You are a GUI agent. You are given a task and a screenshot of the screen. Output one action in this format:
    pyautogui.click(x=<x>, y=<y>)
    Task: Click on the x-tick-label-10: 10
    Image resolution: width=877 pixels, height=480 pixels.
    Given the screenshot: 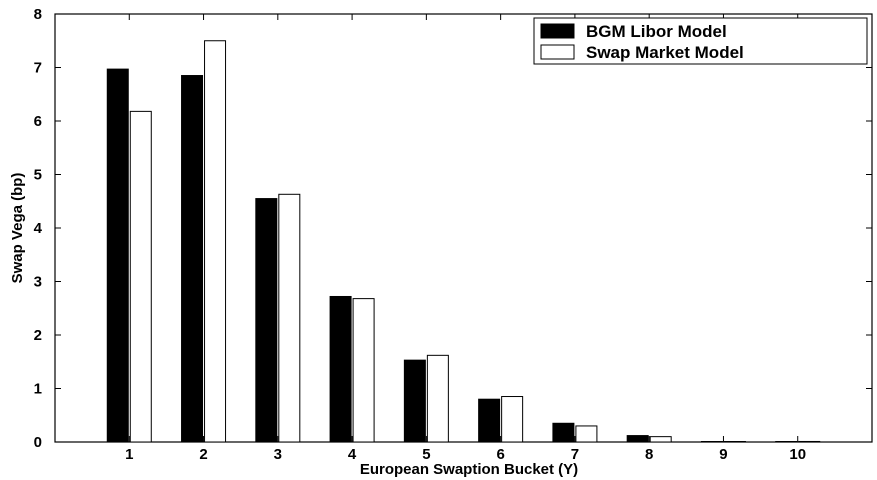 What is the action you would take?
    pyautogui.click(x=797, y=454)
    